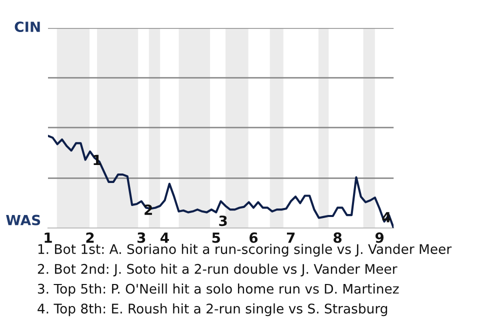 Image resolution: width=480 pixels, height=320 pixels. What do you see at coordinates (142, 237) in the screenshot?
I see `x-tick-label: 3` at bounding box center [142, 237].